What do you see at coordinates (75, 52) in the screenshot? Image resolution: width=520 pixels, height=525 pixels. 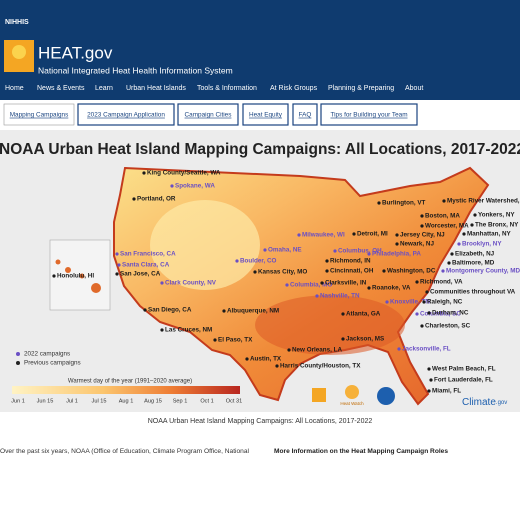 I see `site-name: HEAT.gov` at bounding box center [75, 52].